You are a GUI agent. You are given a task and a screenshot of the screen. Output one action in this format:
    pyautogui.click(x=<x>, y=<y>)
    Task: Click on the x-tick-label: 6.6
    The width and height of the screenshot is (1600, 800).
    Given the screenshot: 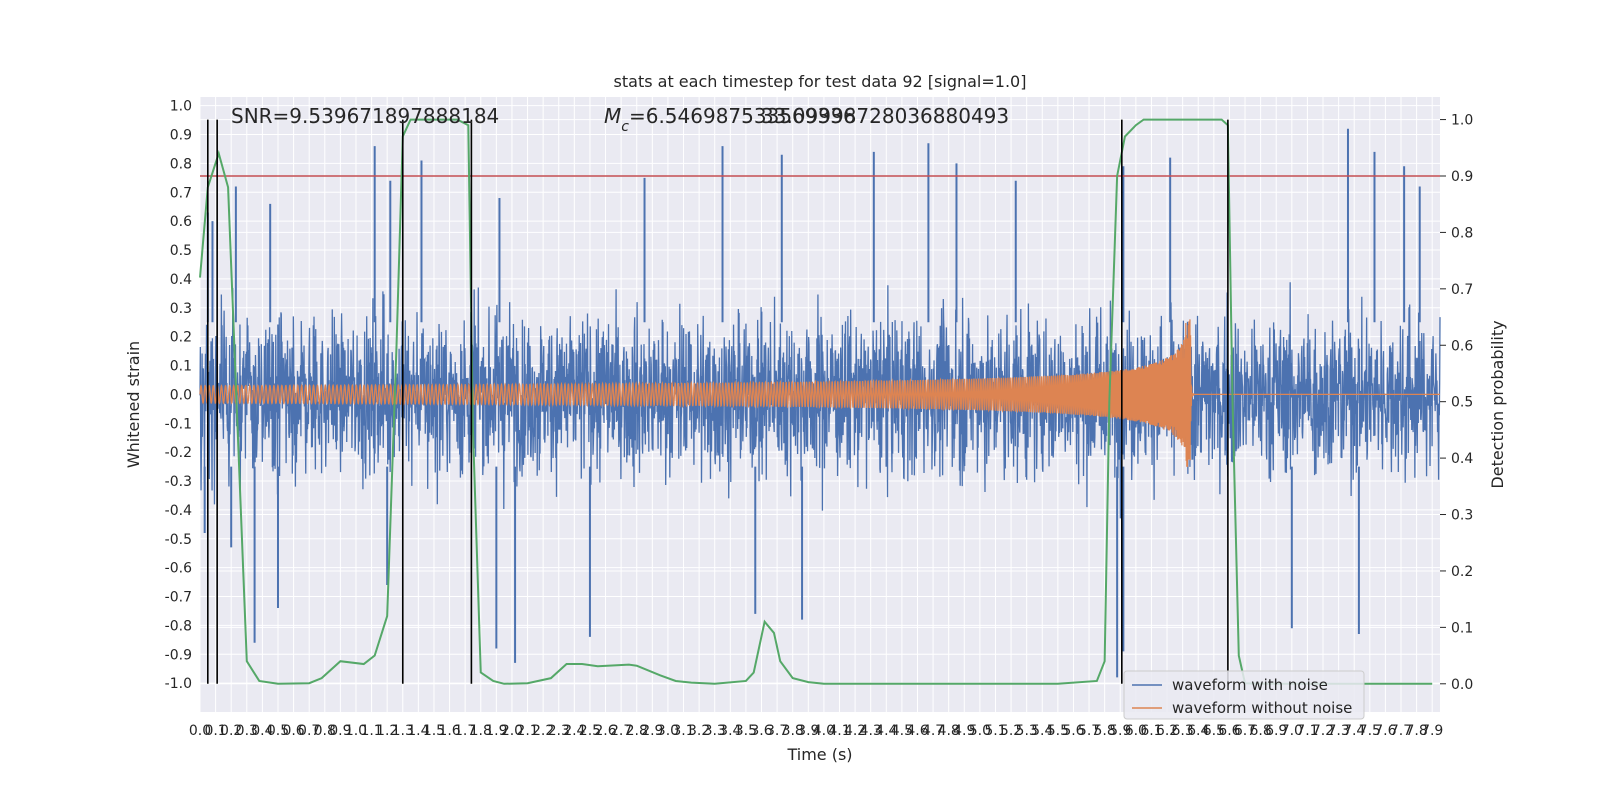 What is the action you would take?
    pyautogui.click(x=1229, y=731)
    